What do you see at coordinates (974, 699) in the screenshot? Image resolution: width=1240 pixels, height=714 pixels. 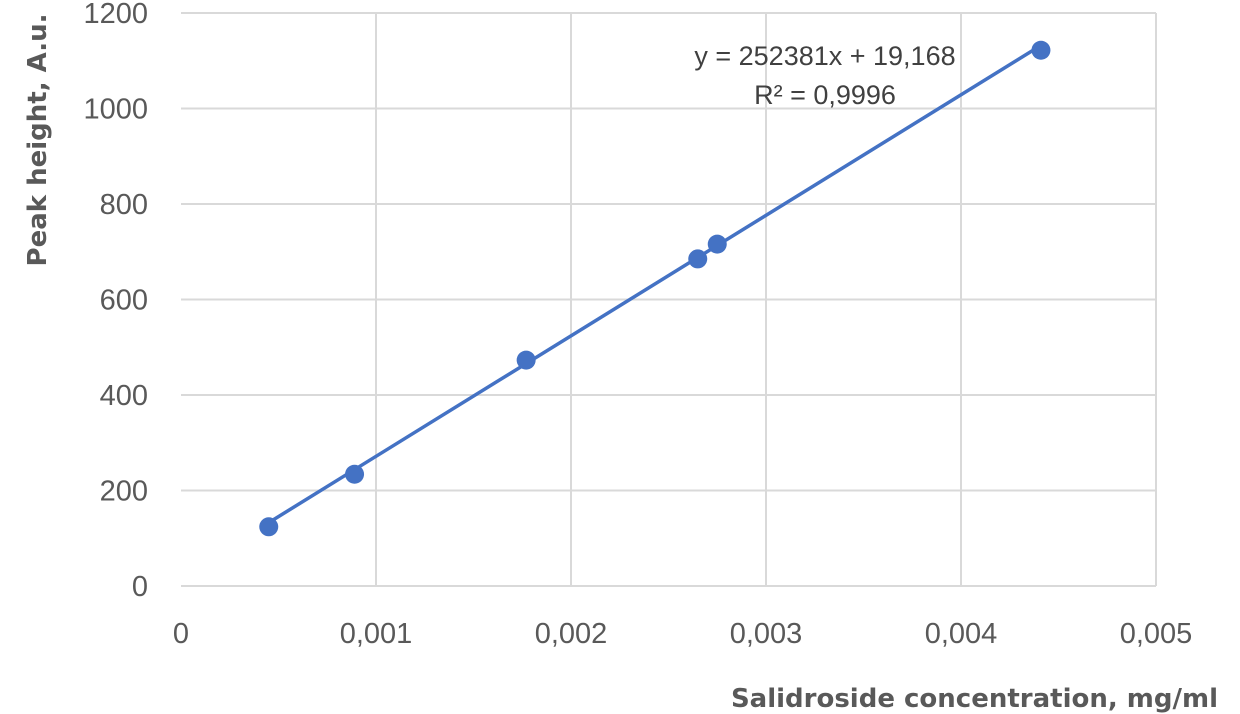 I see `x-axis-title: Salidroside concentration, mg/ml` at bounding box center [974, 699].